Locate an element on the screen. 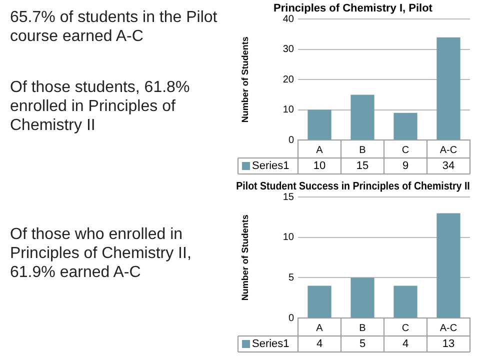 Image resolution: width=480 pixels, height=360 pixels. chart-title: Pilot Student Success in Principles of Chemistry II is located at coordinates (353, 187).